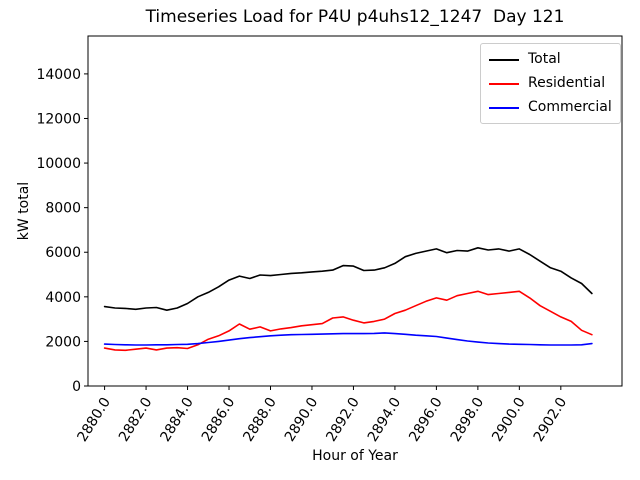 This screenshot has width=640, height=480. I want to click on series-line-residential, so click(348, 321).